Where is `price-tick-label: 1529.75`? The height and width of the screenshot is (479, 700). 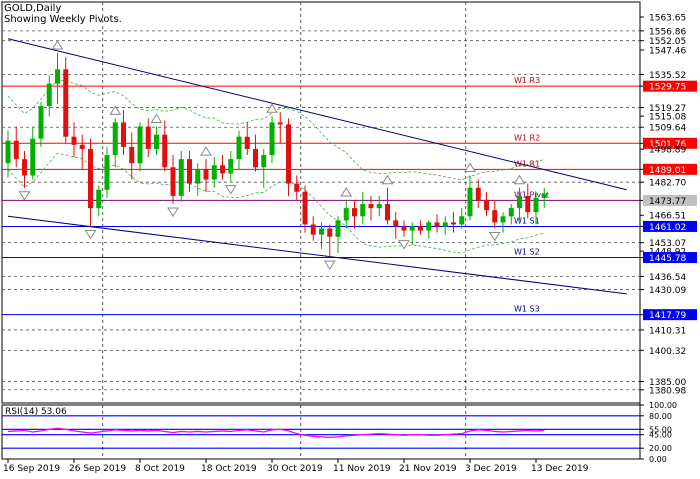 price-tick-label: 1529.75 is located at coordinates (667, 88).